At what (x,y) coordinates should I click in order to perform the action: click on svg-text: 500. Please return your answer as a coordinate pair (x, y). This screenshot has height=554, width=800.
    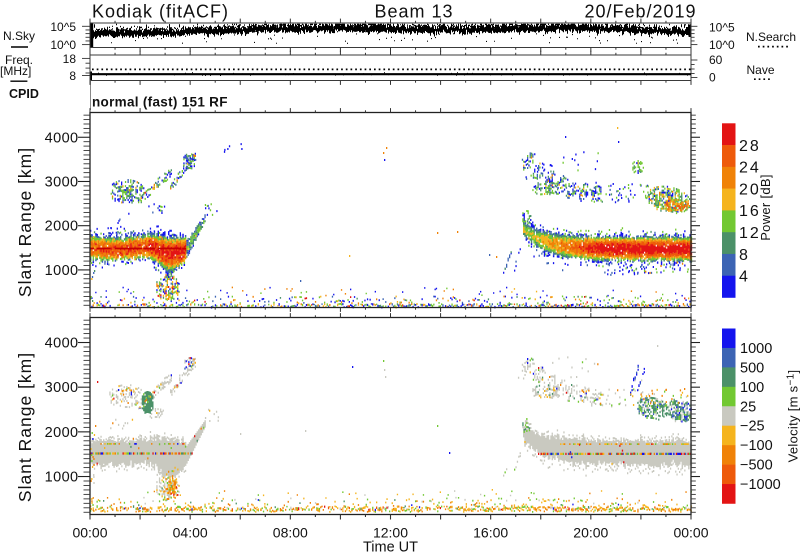
    Looking at the image, I should click on (752, 368).